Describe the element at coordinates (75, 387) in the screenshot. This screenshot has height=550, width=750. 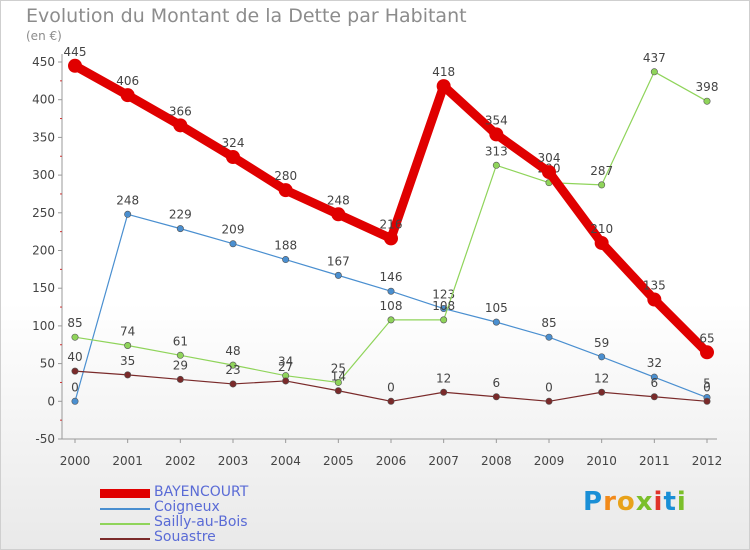
I see `data-label-coigneux: 0` at that location.